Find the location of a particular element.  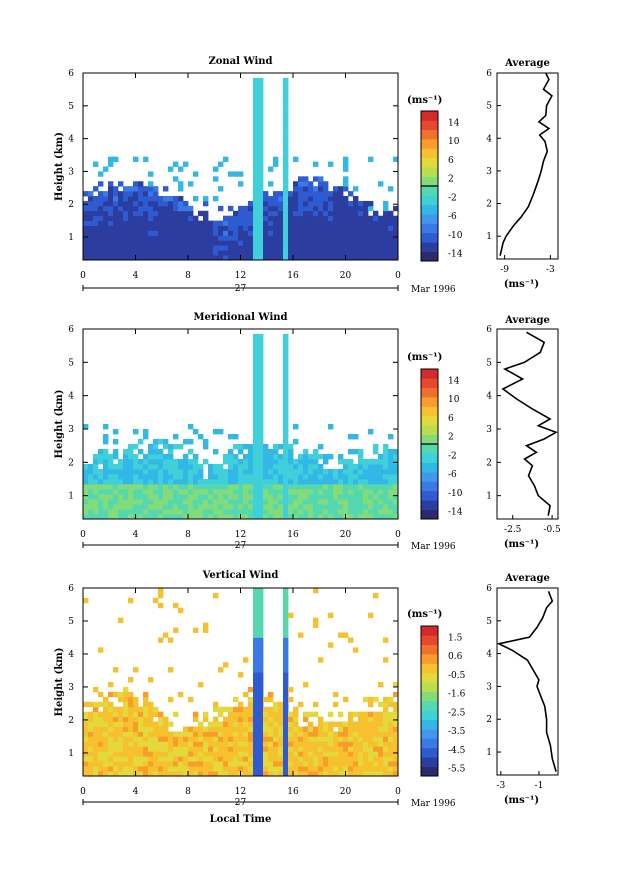

profile-y-tick-label: 6 is located at coordinates (489, 74).